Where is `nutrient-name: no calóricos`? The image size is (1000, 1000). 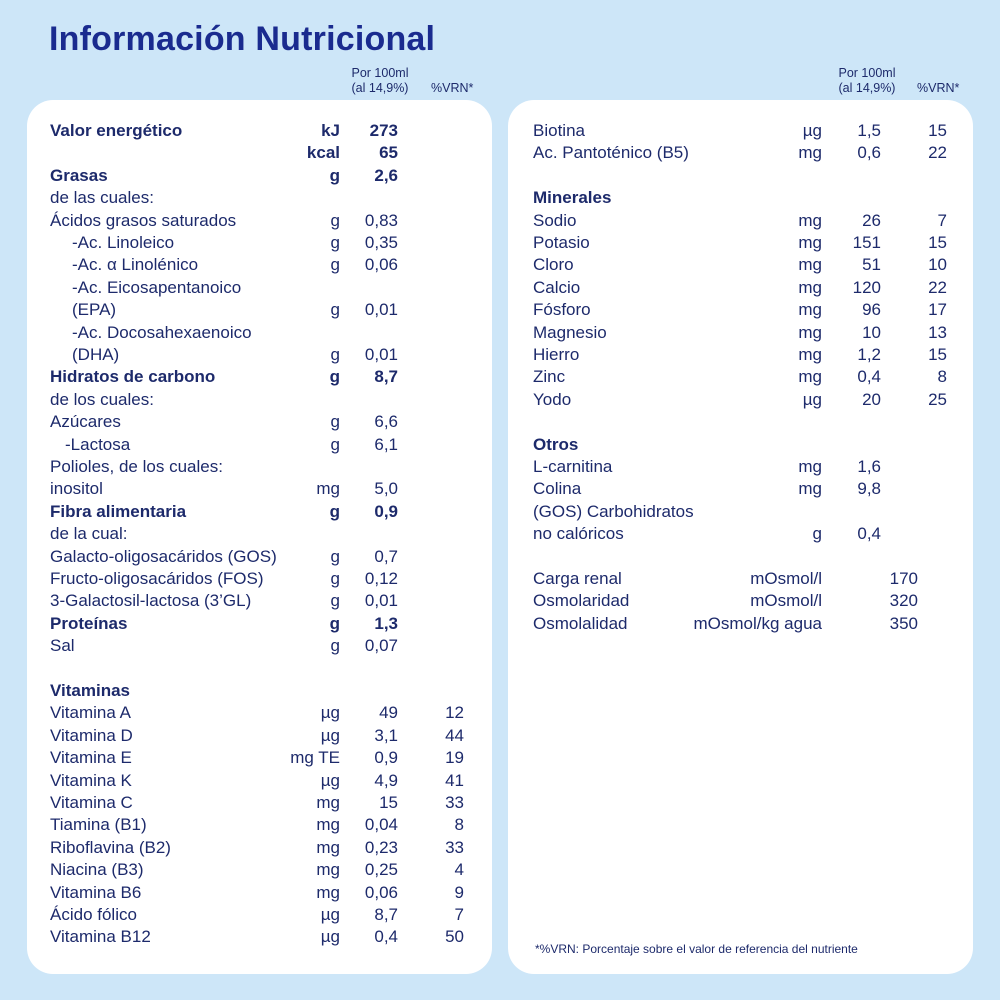
nutrient-name: no calóricos is located at coordinates (578, 534).